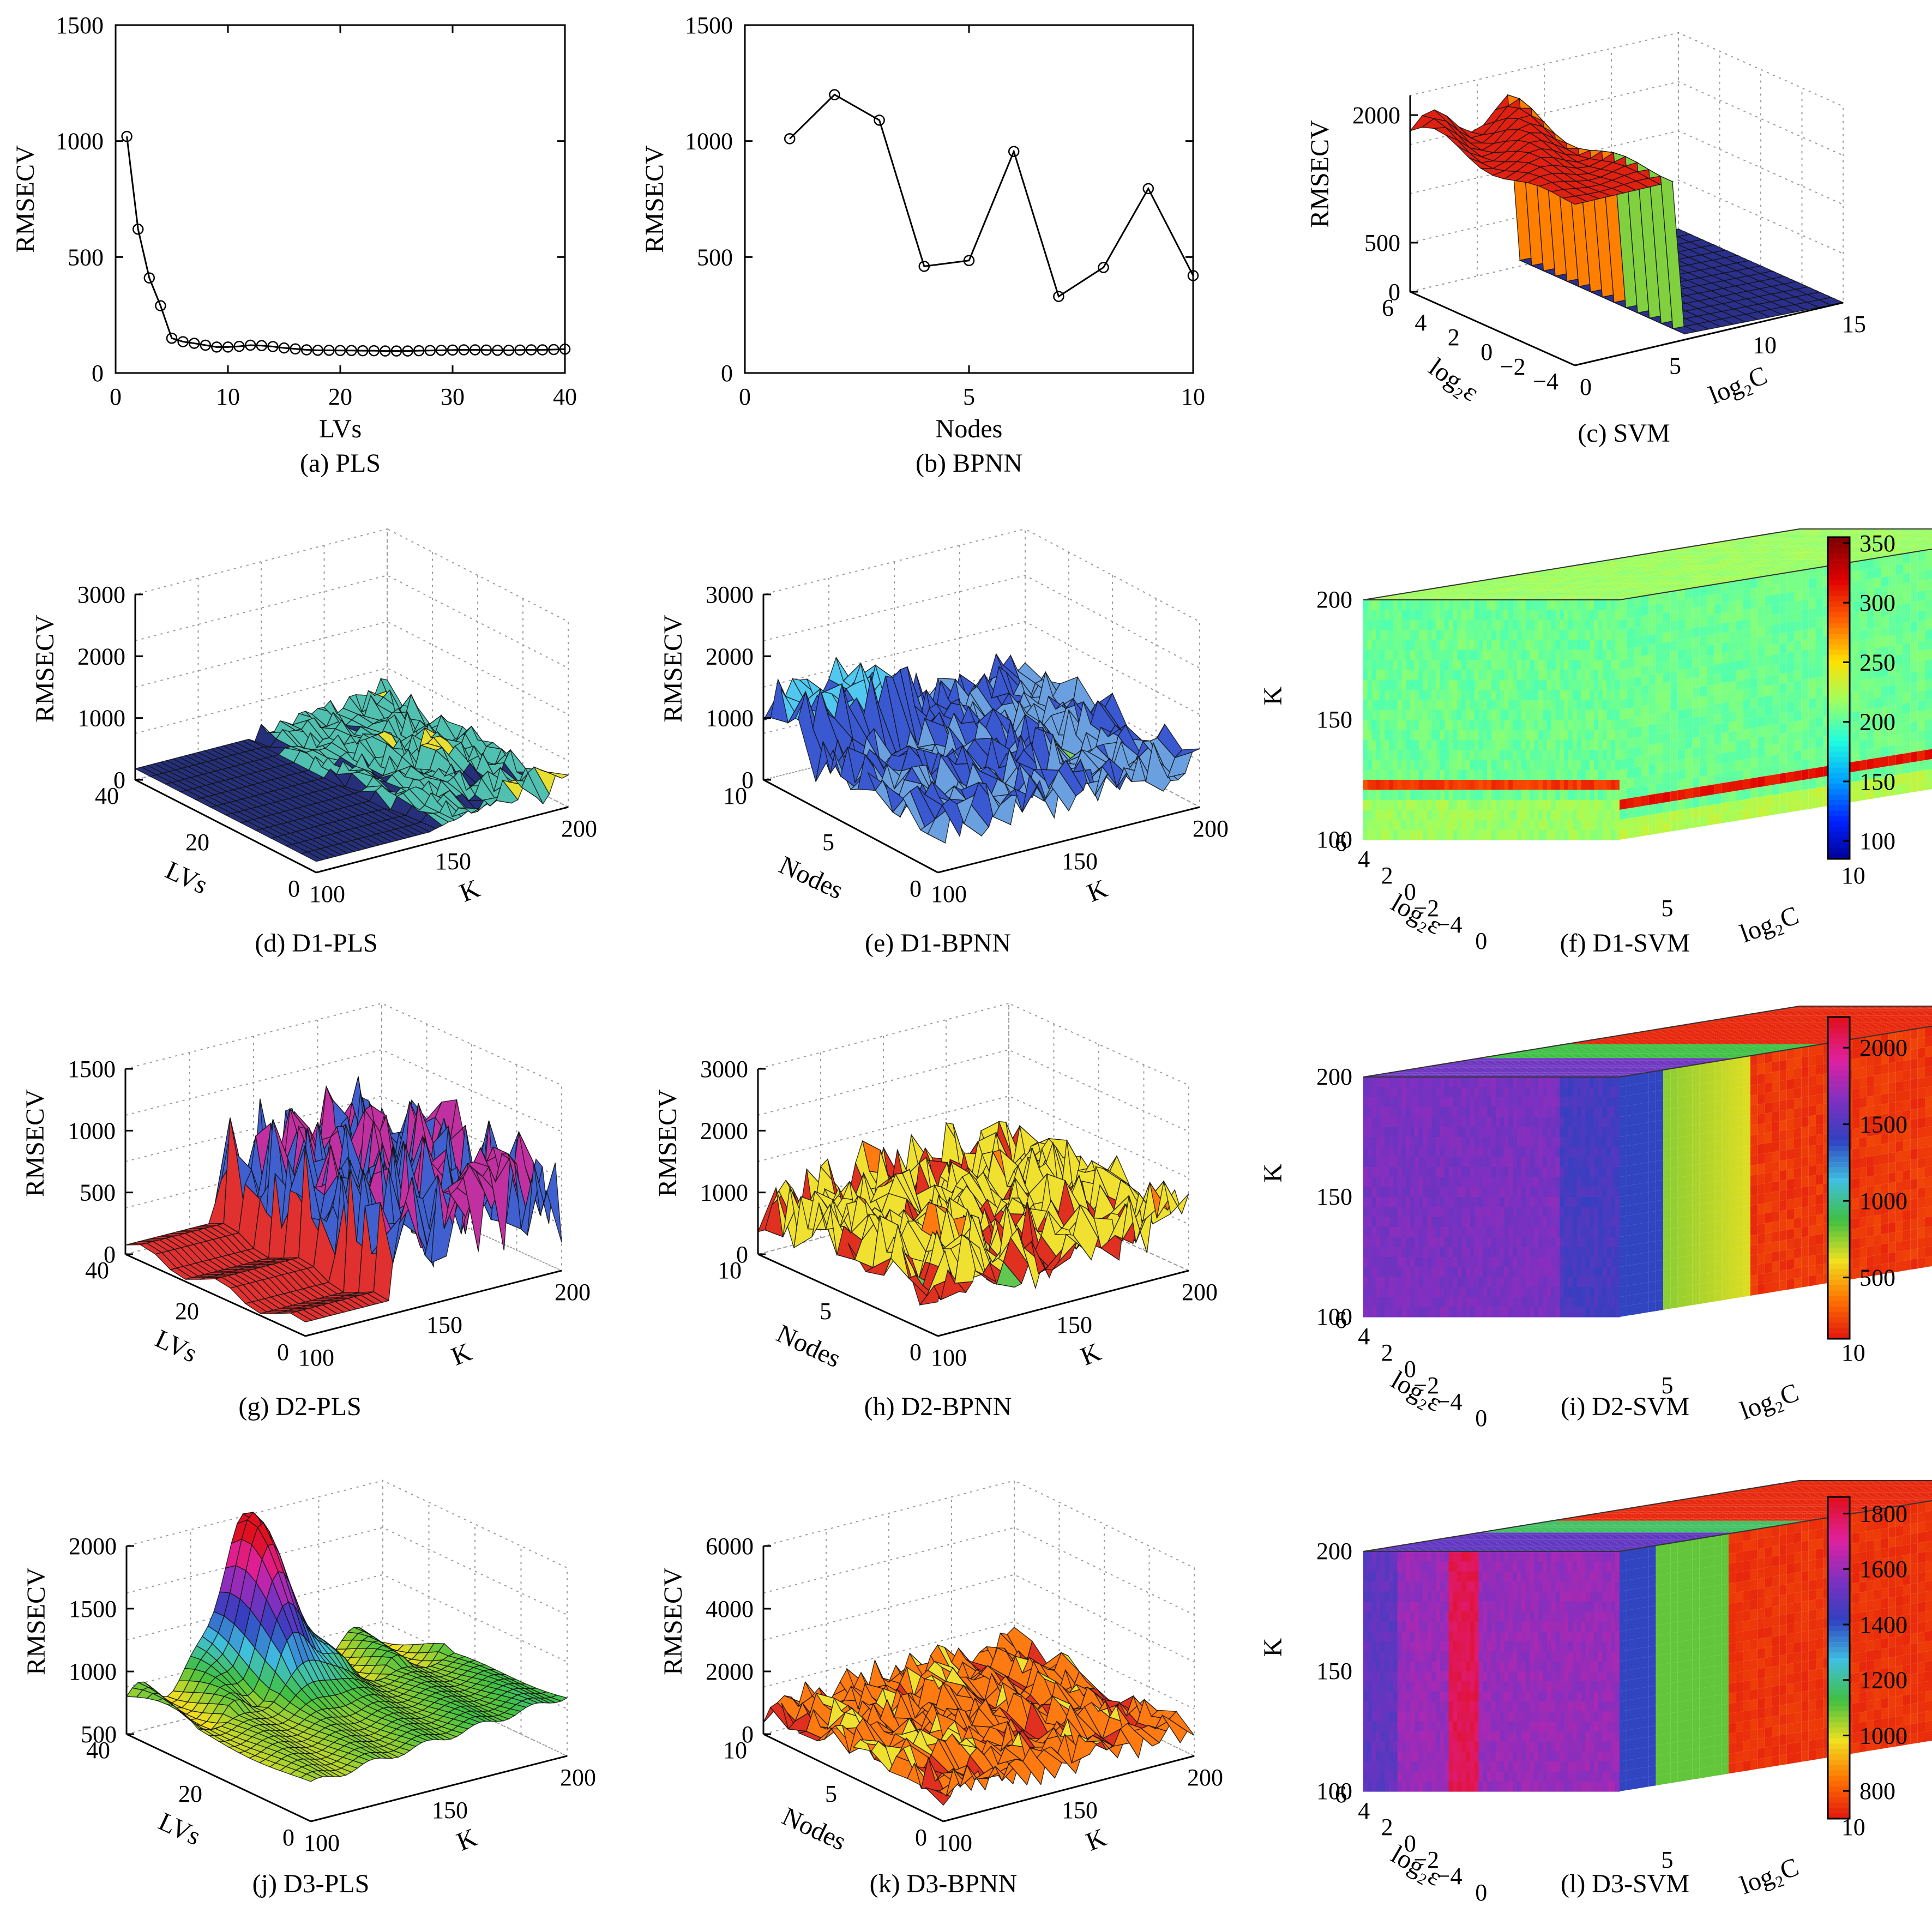  What do you see at coordinates (1211, 828) in the screenshot?
I see `axis2-tick-label: 200` at bounding box center [1211, 828].